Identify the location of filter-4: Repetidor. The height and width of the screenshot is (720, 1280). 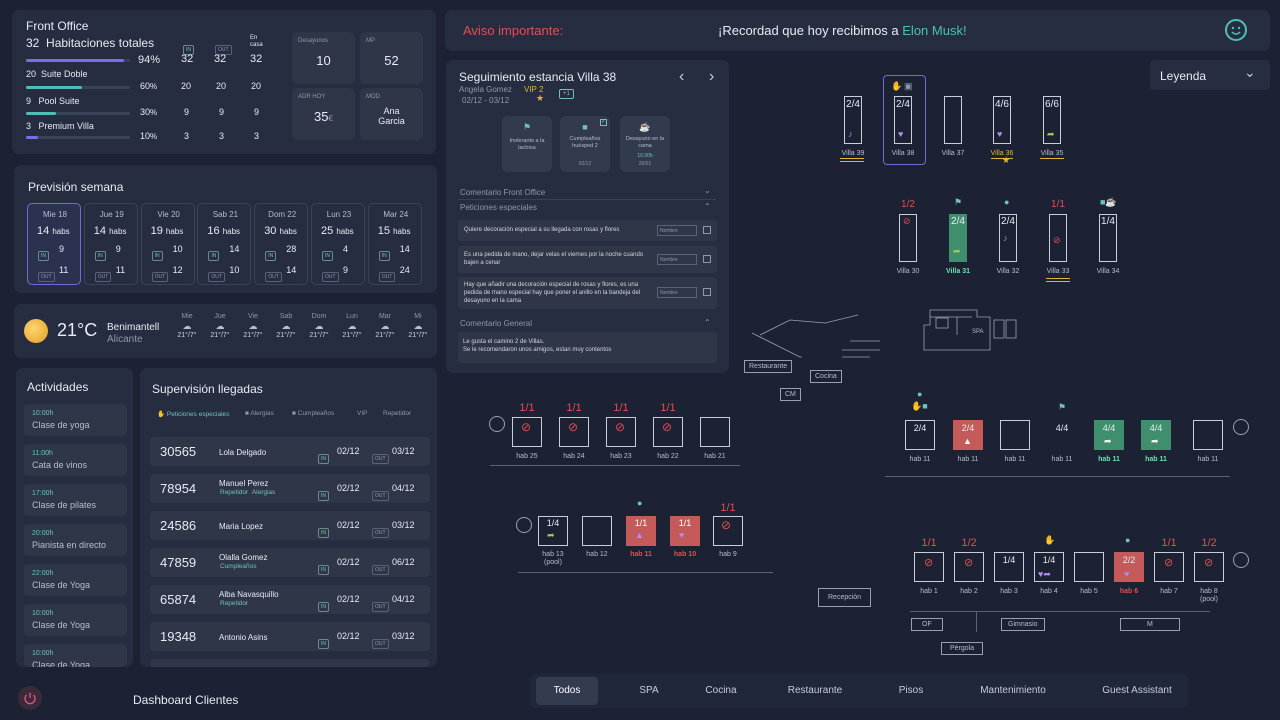
(397, 413).